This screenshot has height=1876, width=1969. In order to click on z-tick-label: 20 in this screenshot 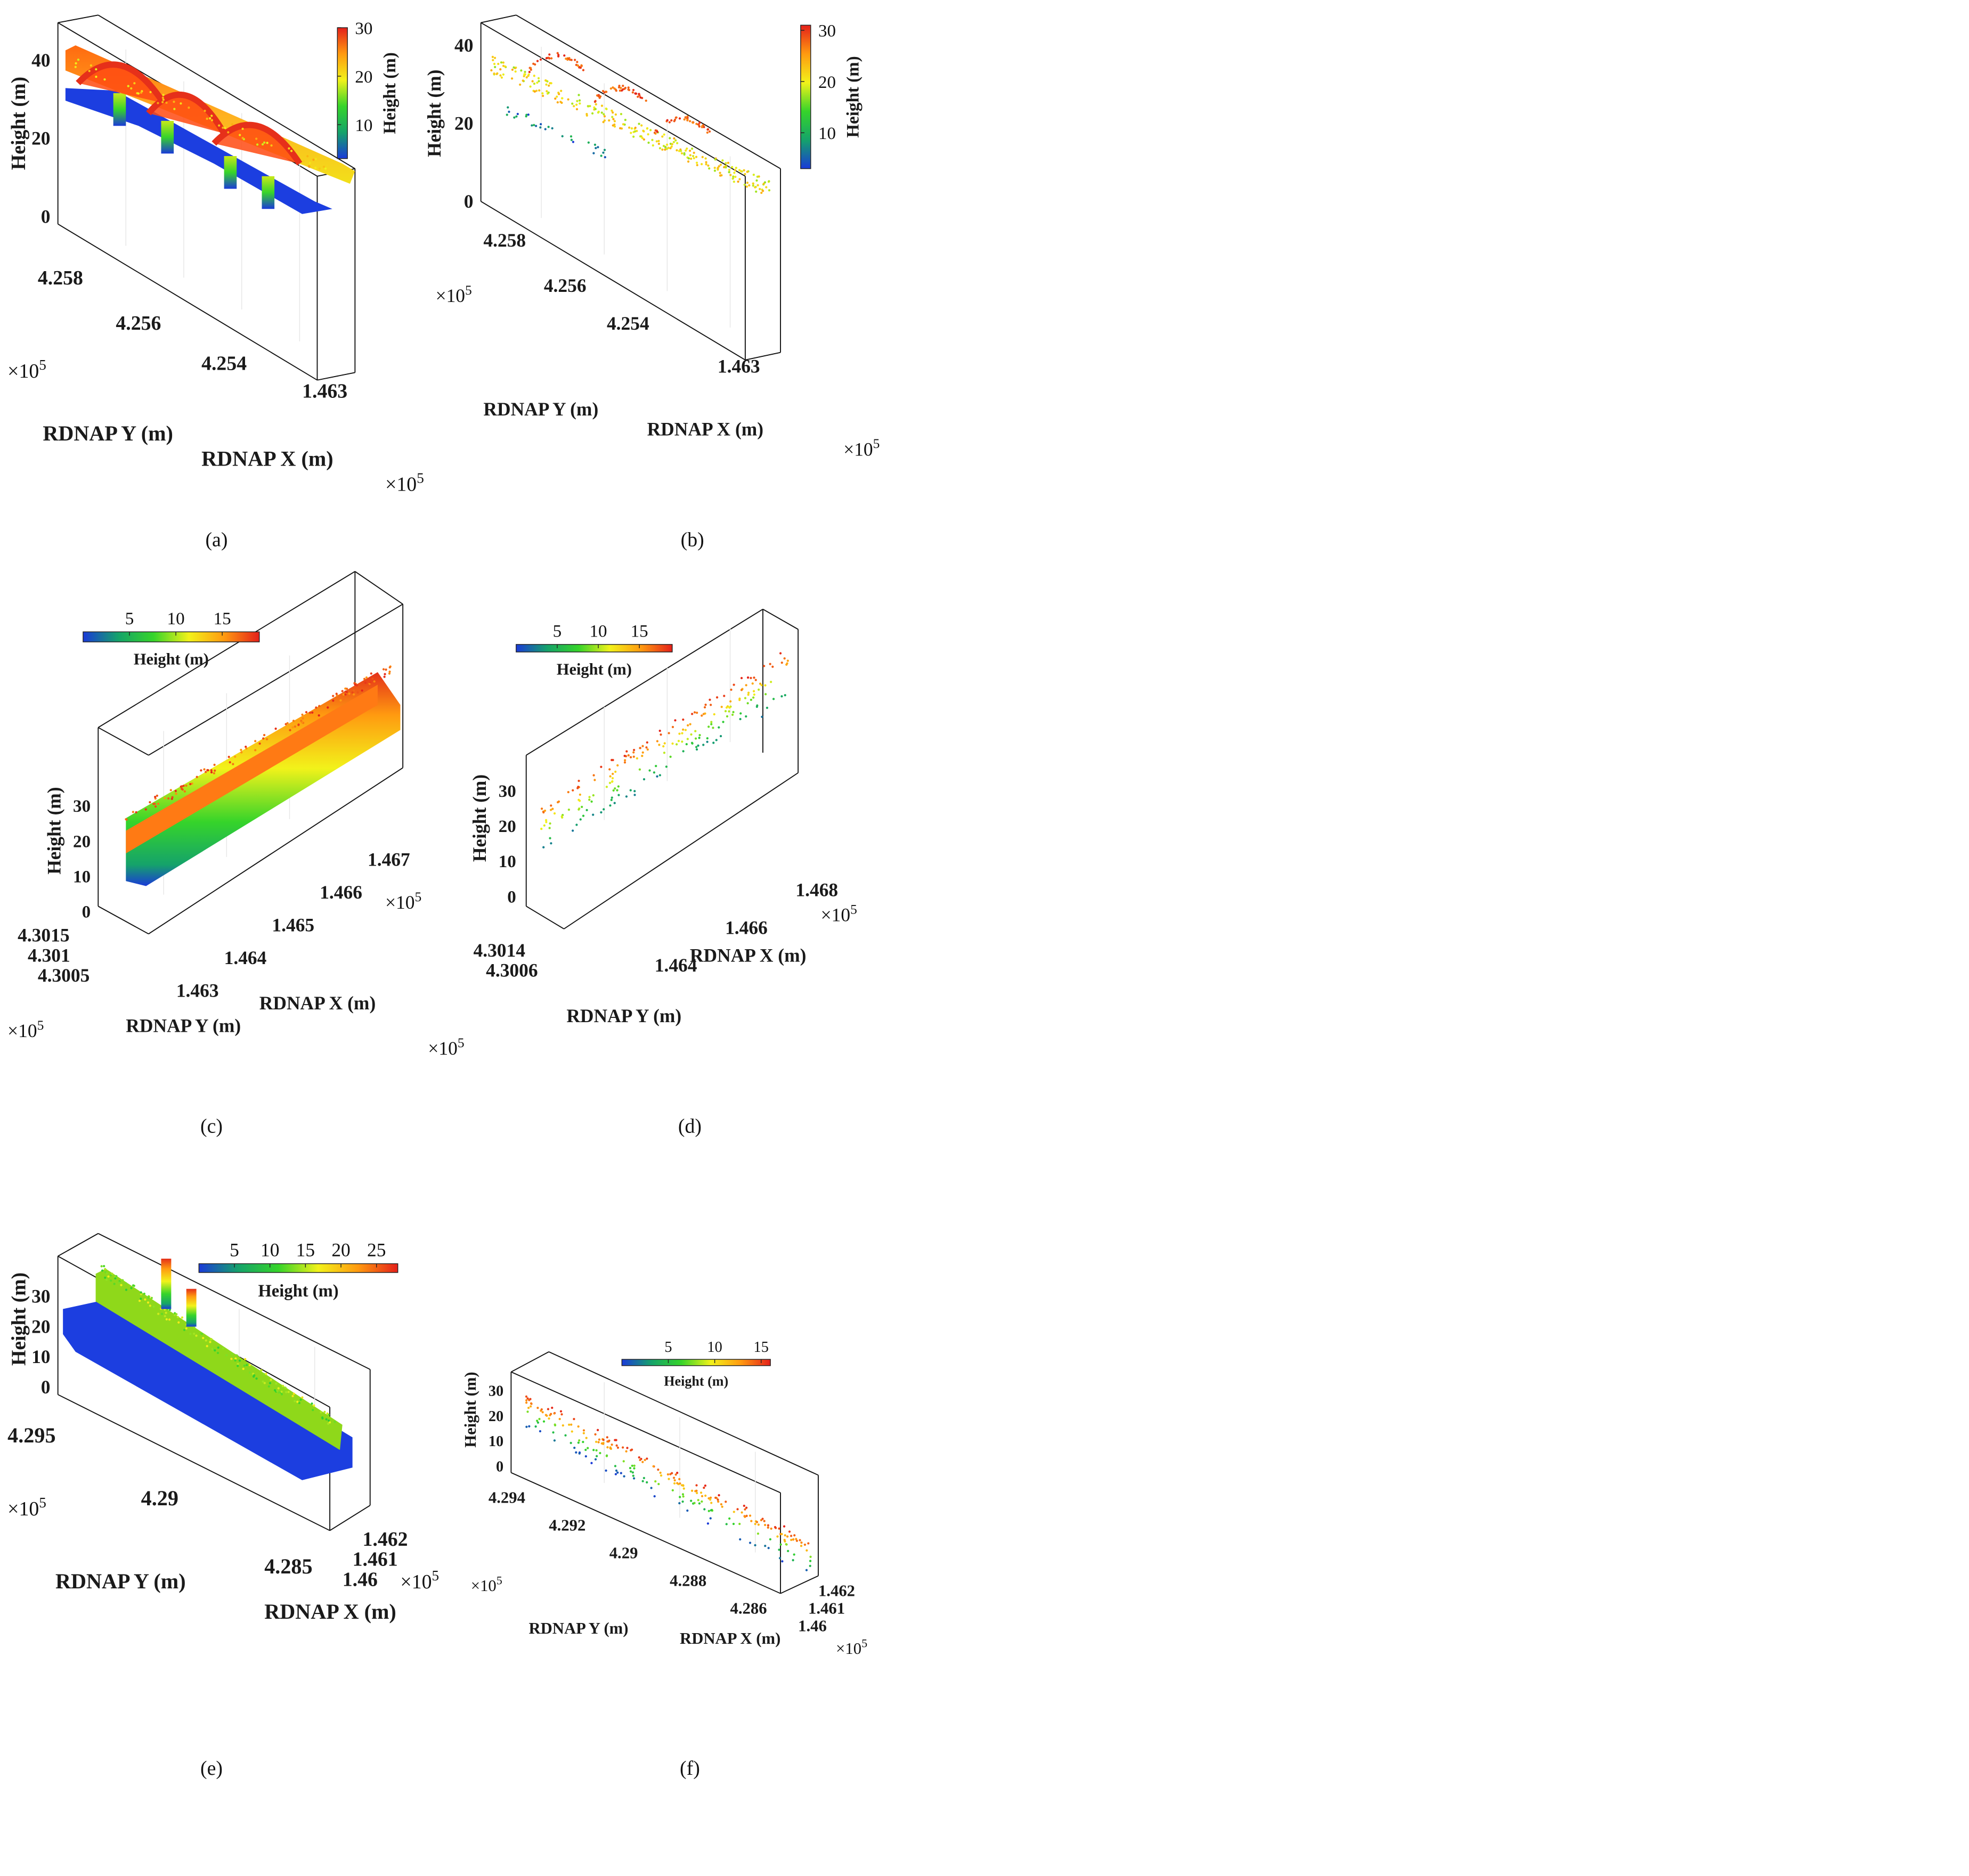, I will do `click(496, 1416)`.